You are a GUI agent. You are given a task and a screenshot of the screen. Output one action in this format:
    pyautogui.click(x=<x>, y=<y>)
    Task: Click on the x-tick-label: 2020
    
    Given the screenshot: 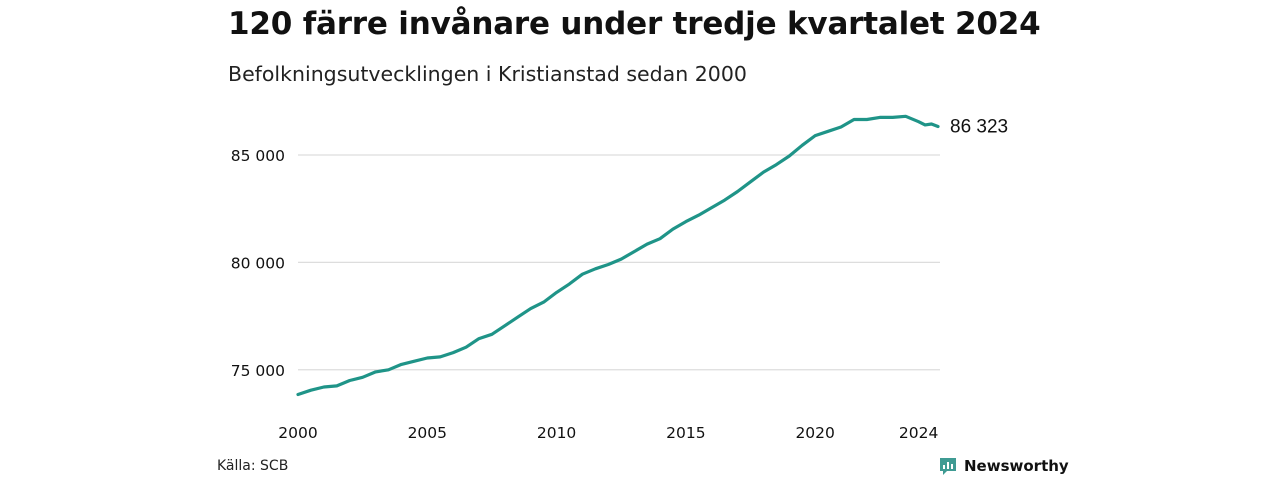 What is the action you would take?
    pyautogui.click(x=814, y=433)
    